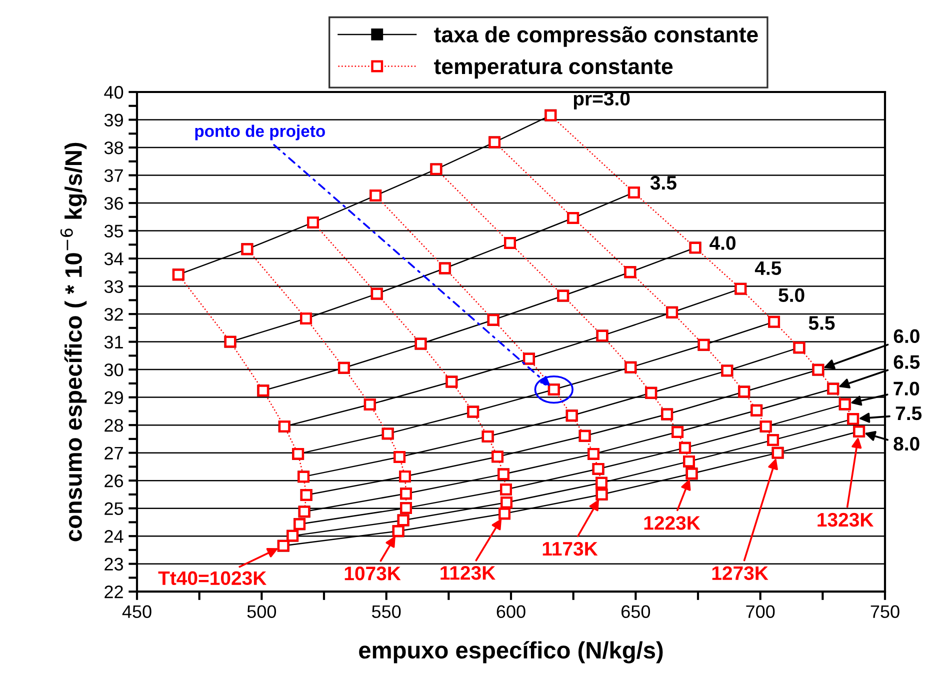  I want to click on annotation: 1273K, so click(740, 573).